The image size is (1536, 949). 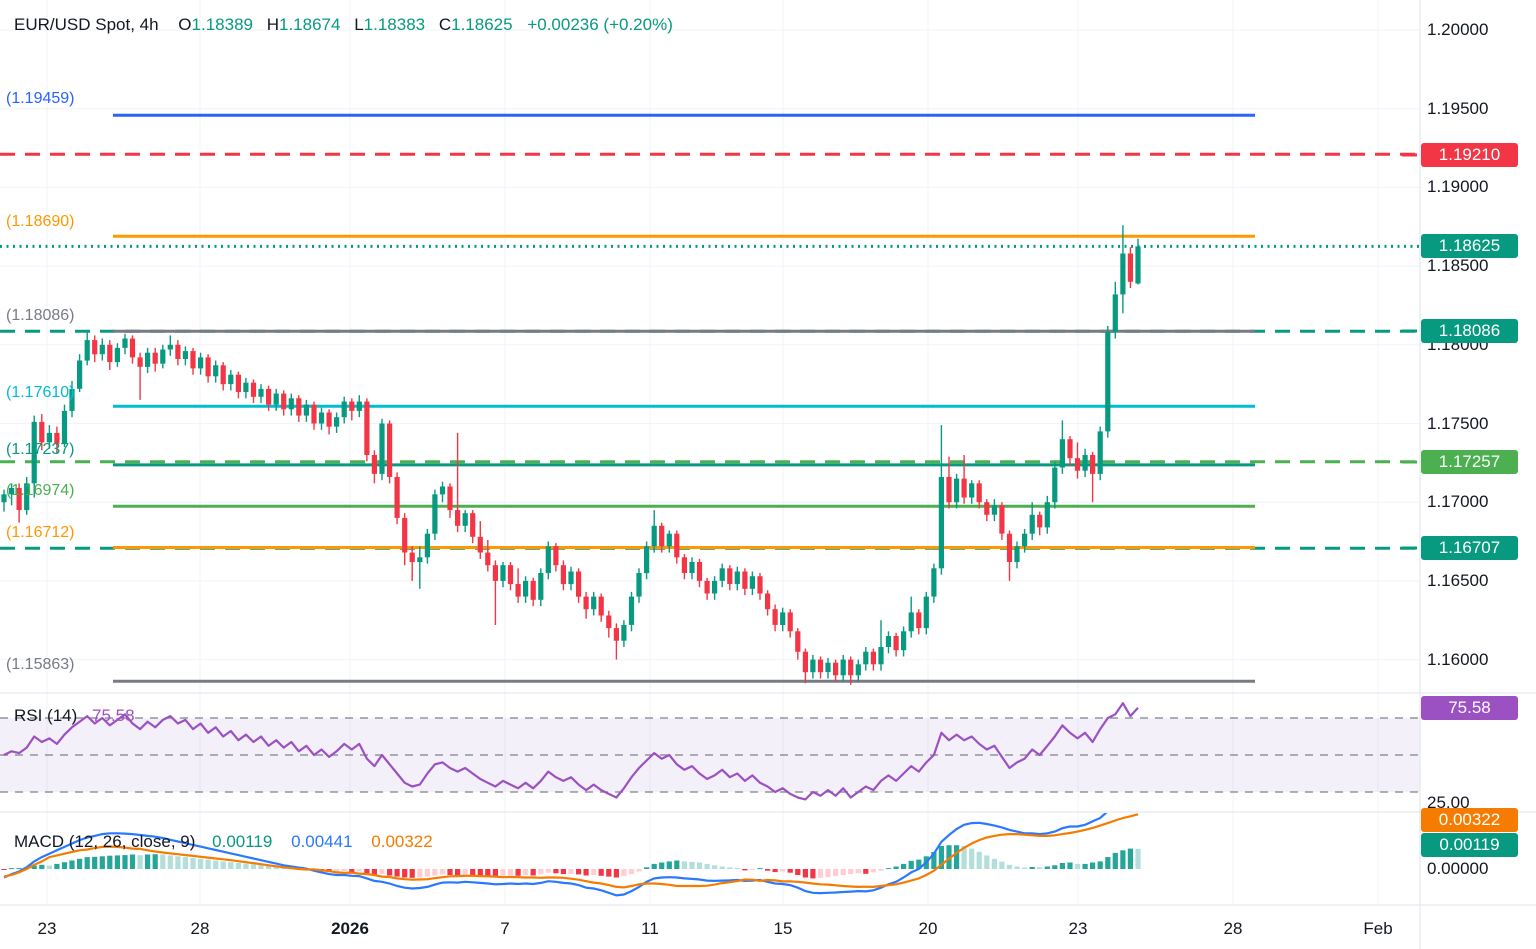 I want to click on price-tick: 1.19000, so click(x=1458, y=186).